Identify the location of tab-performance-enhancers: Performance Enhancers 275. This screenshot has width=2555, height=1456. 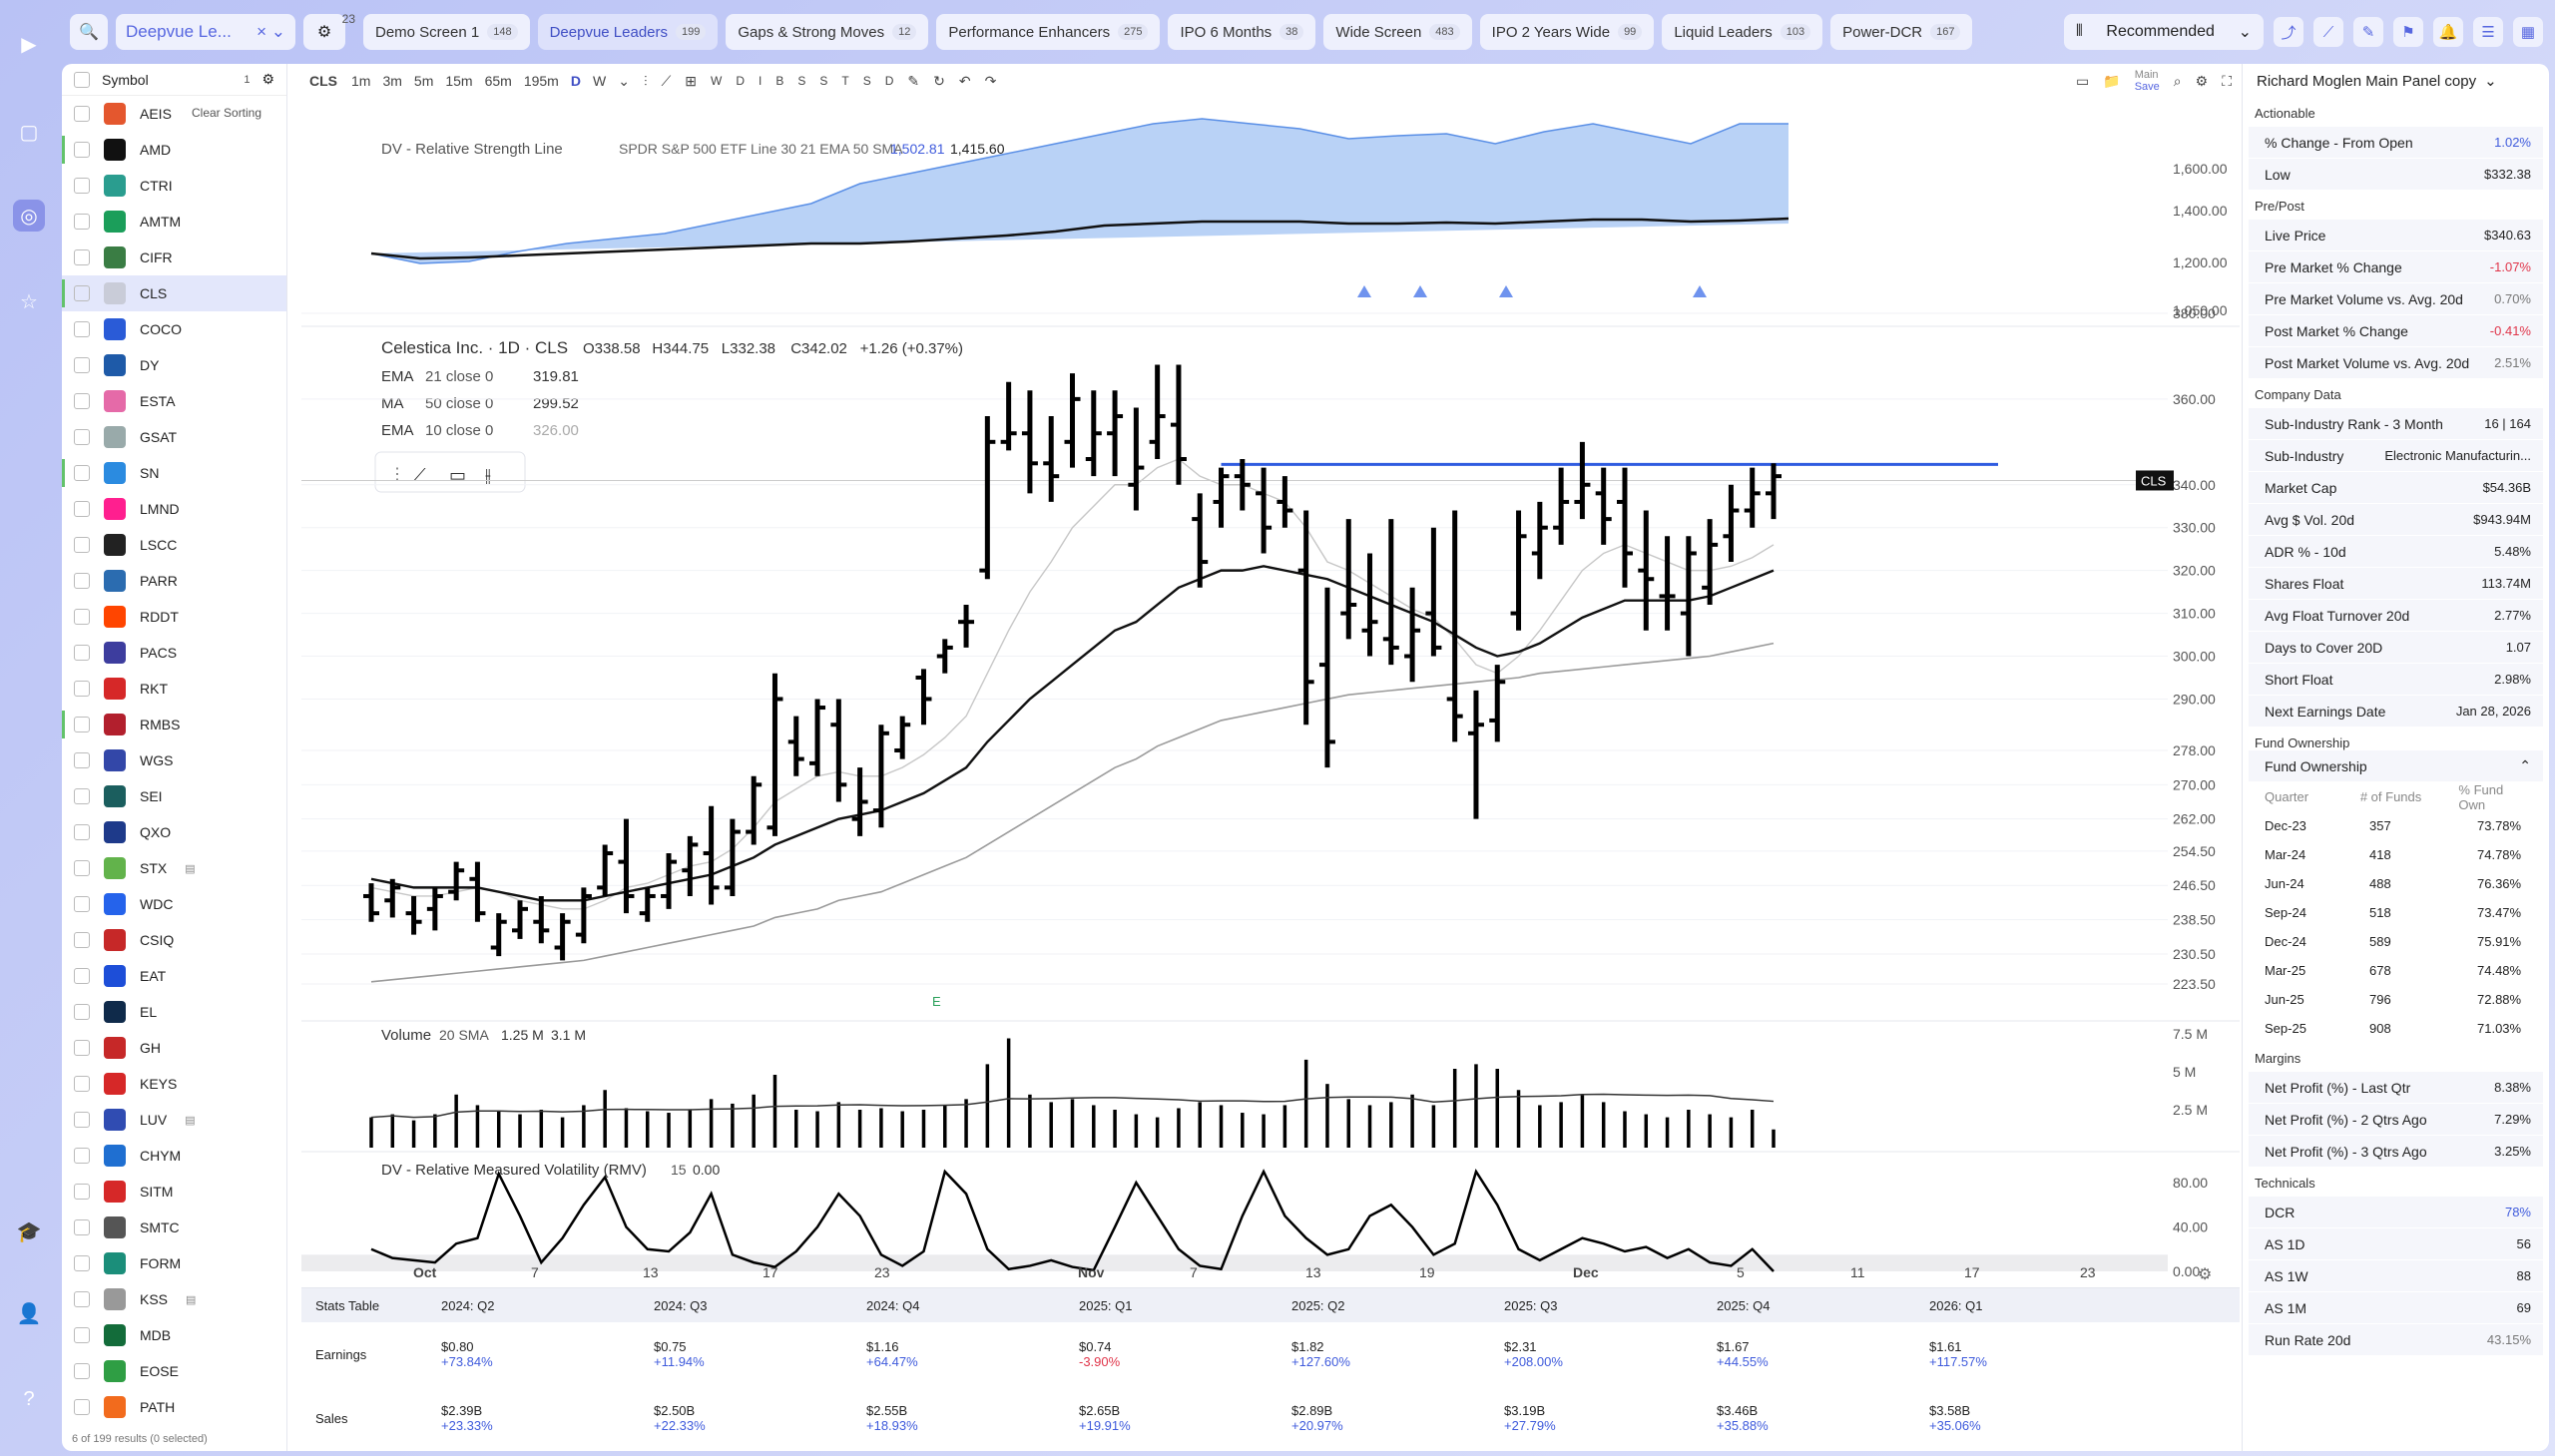
(1048, 32).